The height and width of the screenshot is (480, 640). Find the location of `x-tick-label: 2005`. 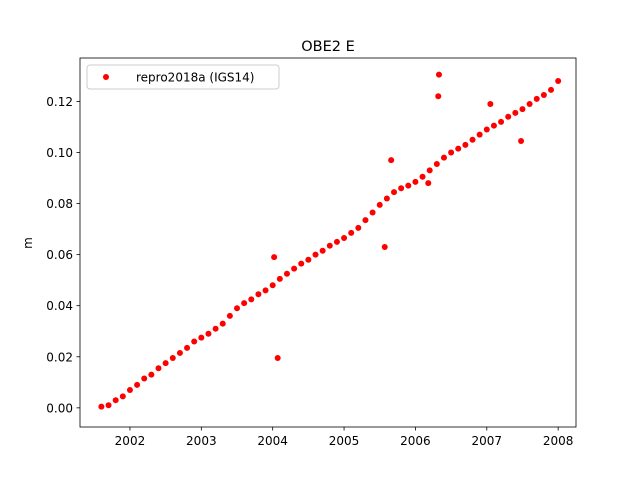

x-tick-label: 2005 is located at coordinates (344, 441).